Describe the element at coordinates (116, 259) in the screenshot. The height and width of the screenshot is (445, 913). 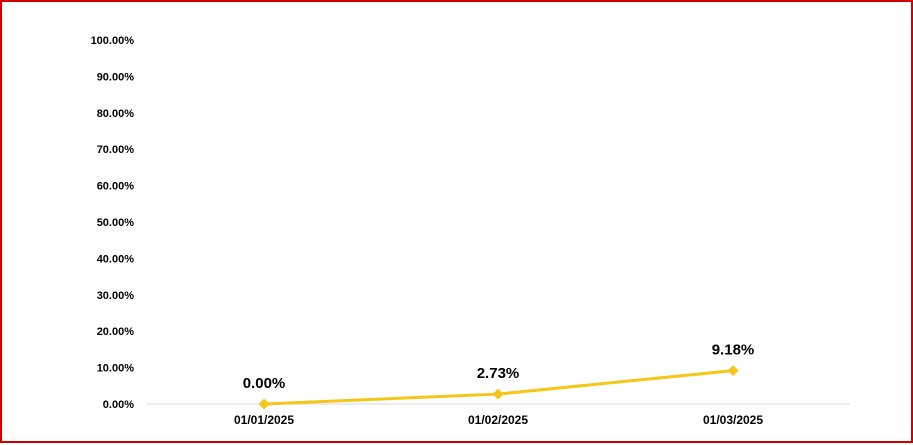
I see `y-tick-label: 40.00%` at that location.